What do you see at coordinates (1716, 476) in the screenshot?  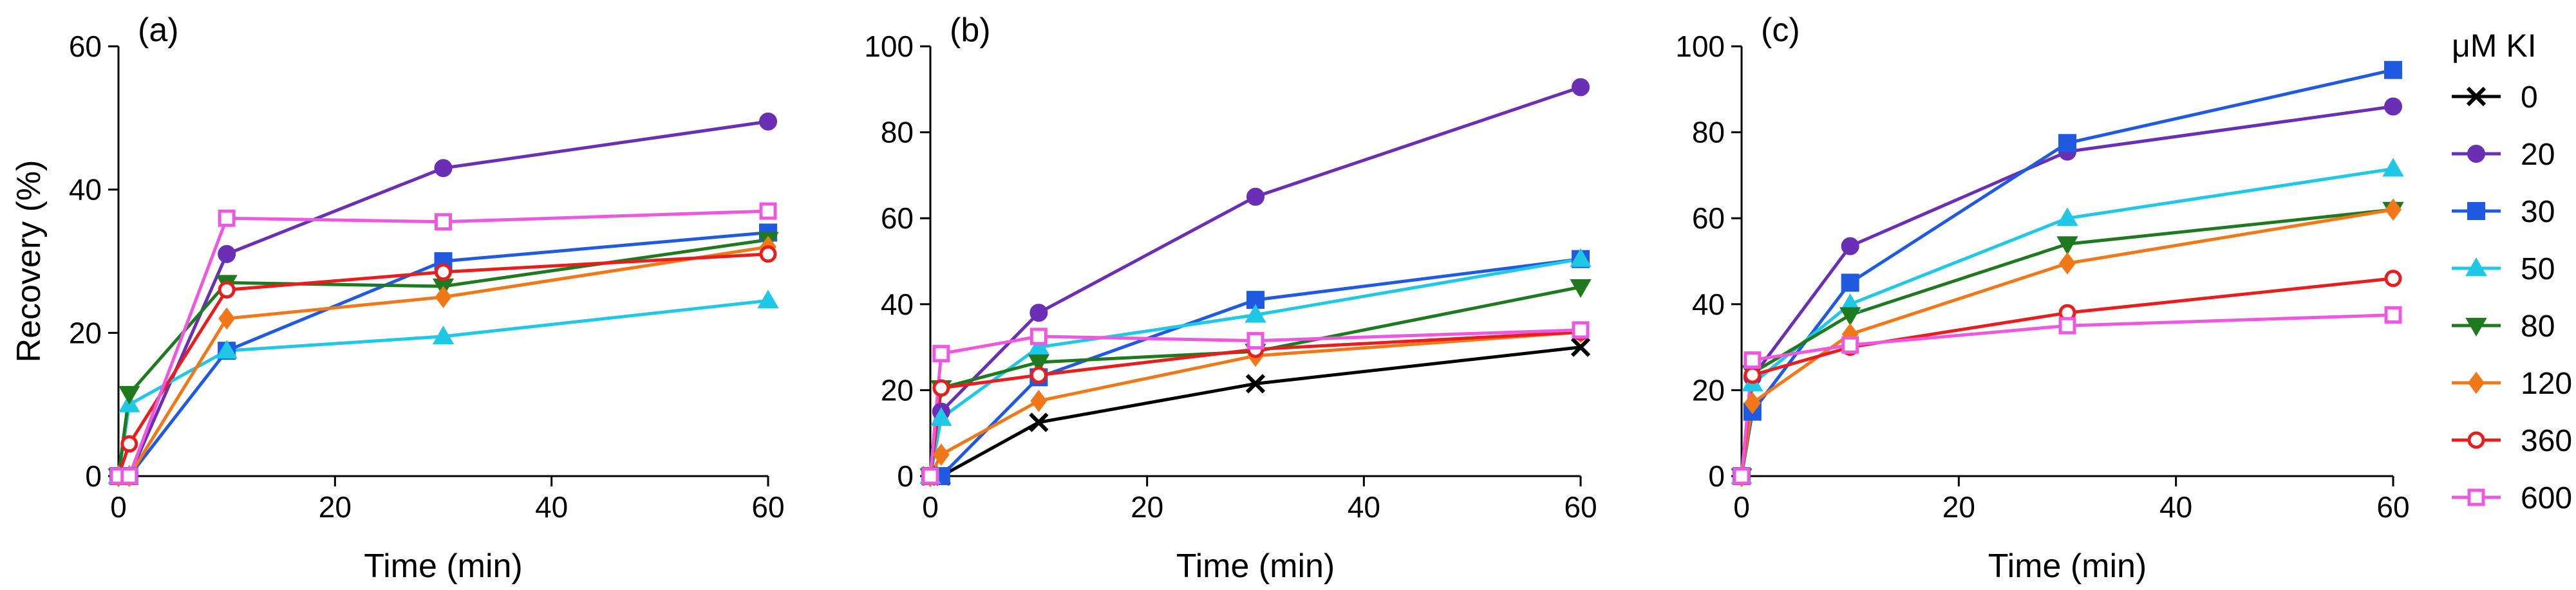 I see `y-tick-label: 0` at bounding box center [1716, 476].